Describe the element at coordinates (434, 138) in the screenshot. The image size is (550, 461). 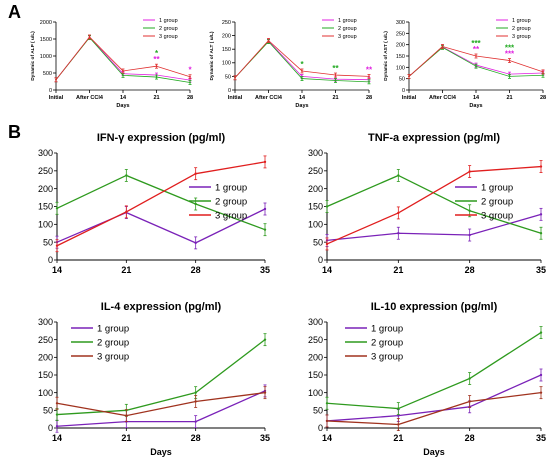
I see `chart-title: TNF-a expression (pg/ml)` at that location.